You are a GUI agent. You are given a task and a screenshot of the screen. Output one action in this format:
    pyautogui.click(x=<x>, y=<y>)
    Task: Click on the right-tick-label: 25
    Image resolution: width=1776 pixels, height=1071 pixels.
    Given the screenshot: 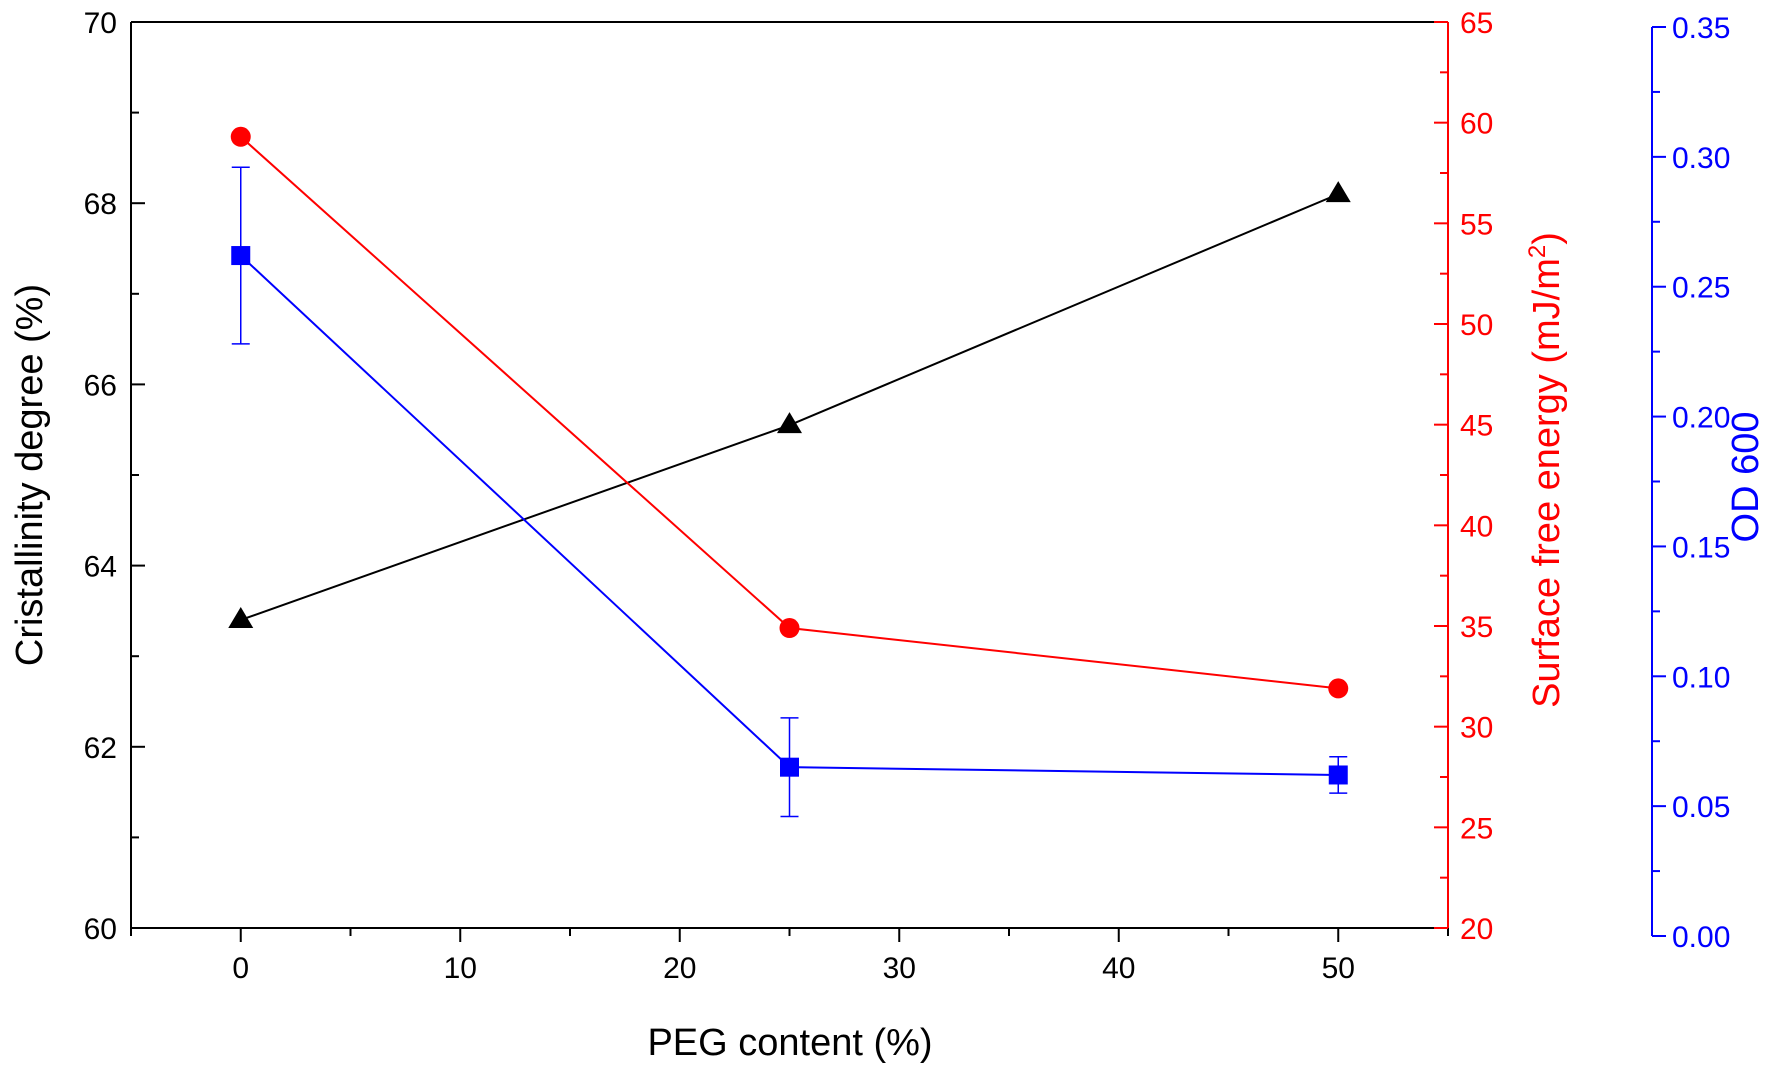 What is the action you would take?
    pyautogui.click(x=1476, y=828)
    